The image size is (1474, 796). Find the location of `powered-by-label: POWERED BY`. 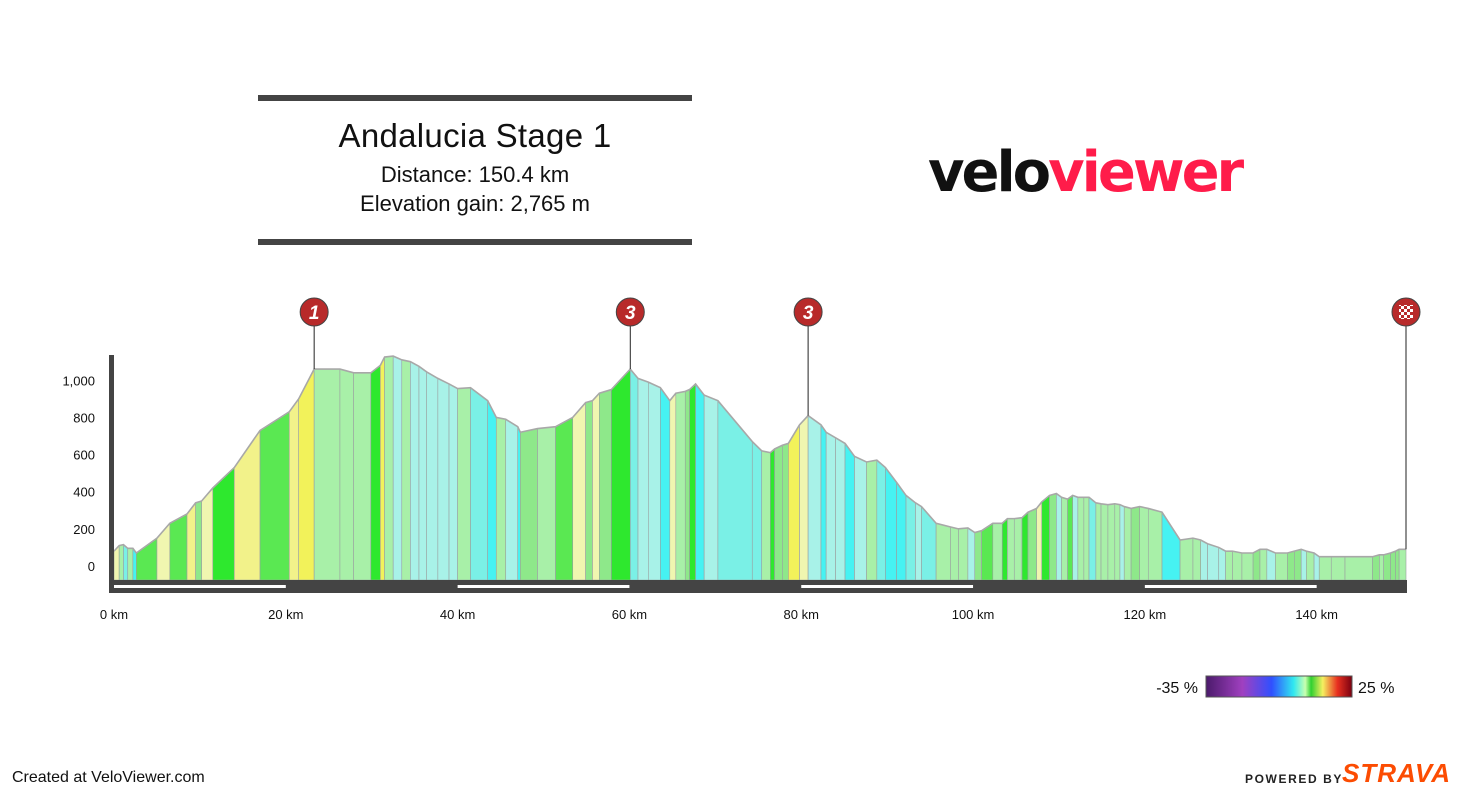

powered-by-label: POWERED BY is located at coordinates (1294, 779).